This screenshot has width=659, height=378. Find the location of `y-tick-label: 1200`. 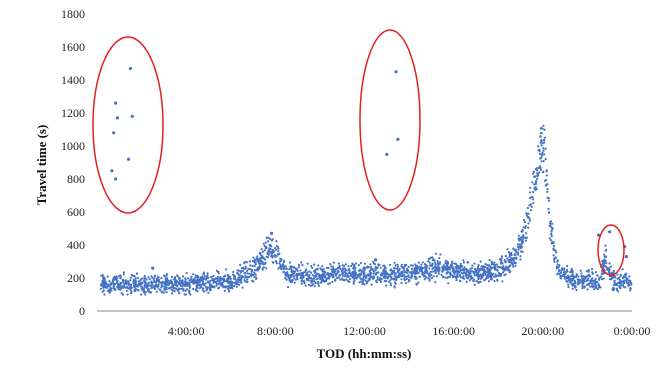

y-tick-label: 1200 is located at coordinates (73, 113).